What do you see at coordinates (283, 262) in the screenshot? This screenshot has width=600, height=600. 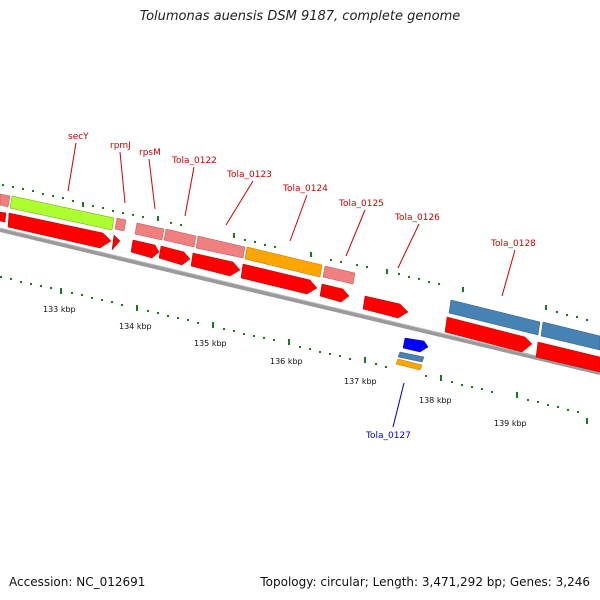 I see `gene-feature-tola0124` at bounding box center [283, 262].